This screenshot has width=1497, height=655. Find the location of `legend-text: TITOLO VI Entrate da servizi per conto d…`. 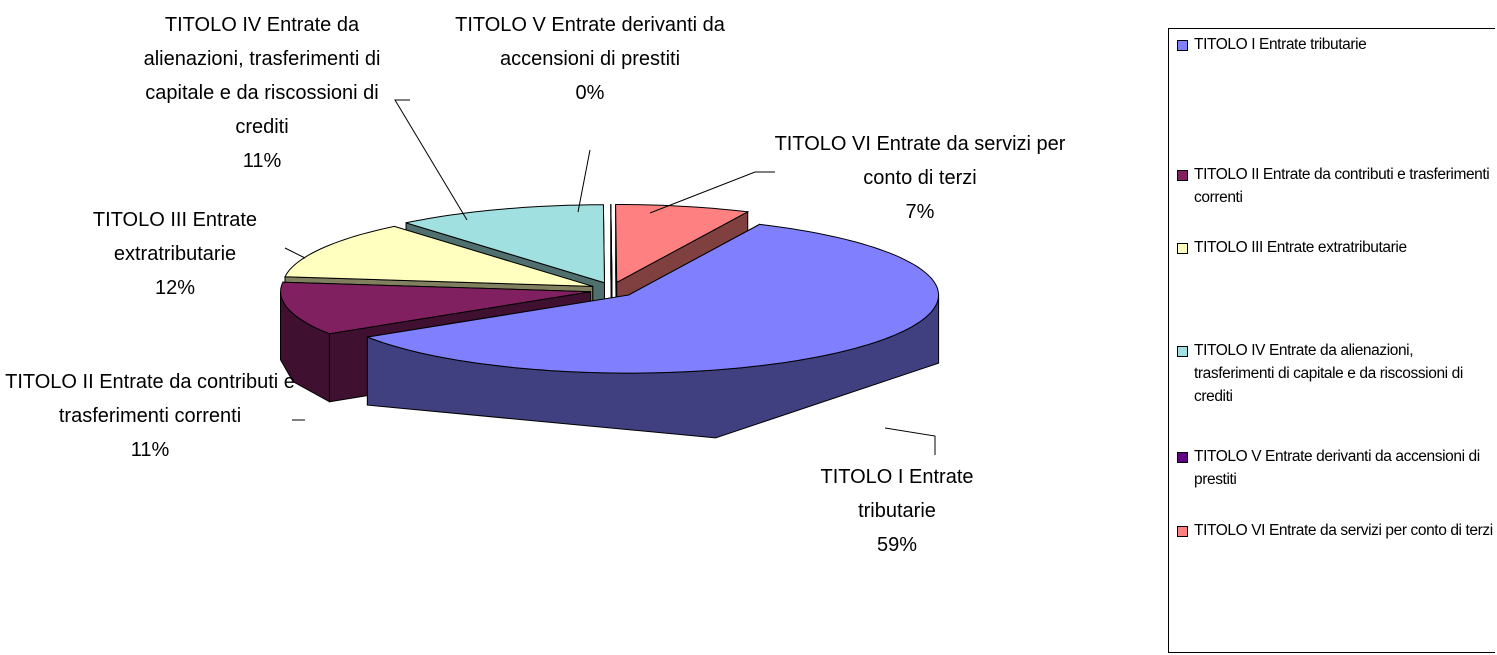

legend-text: TITOLO VI Entrate da servizi per conto d… is located at coordinates (1343, 530).